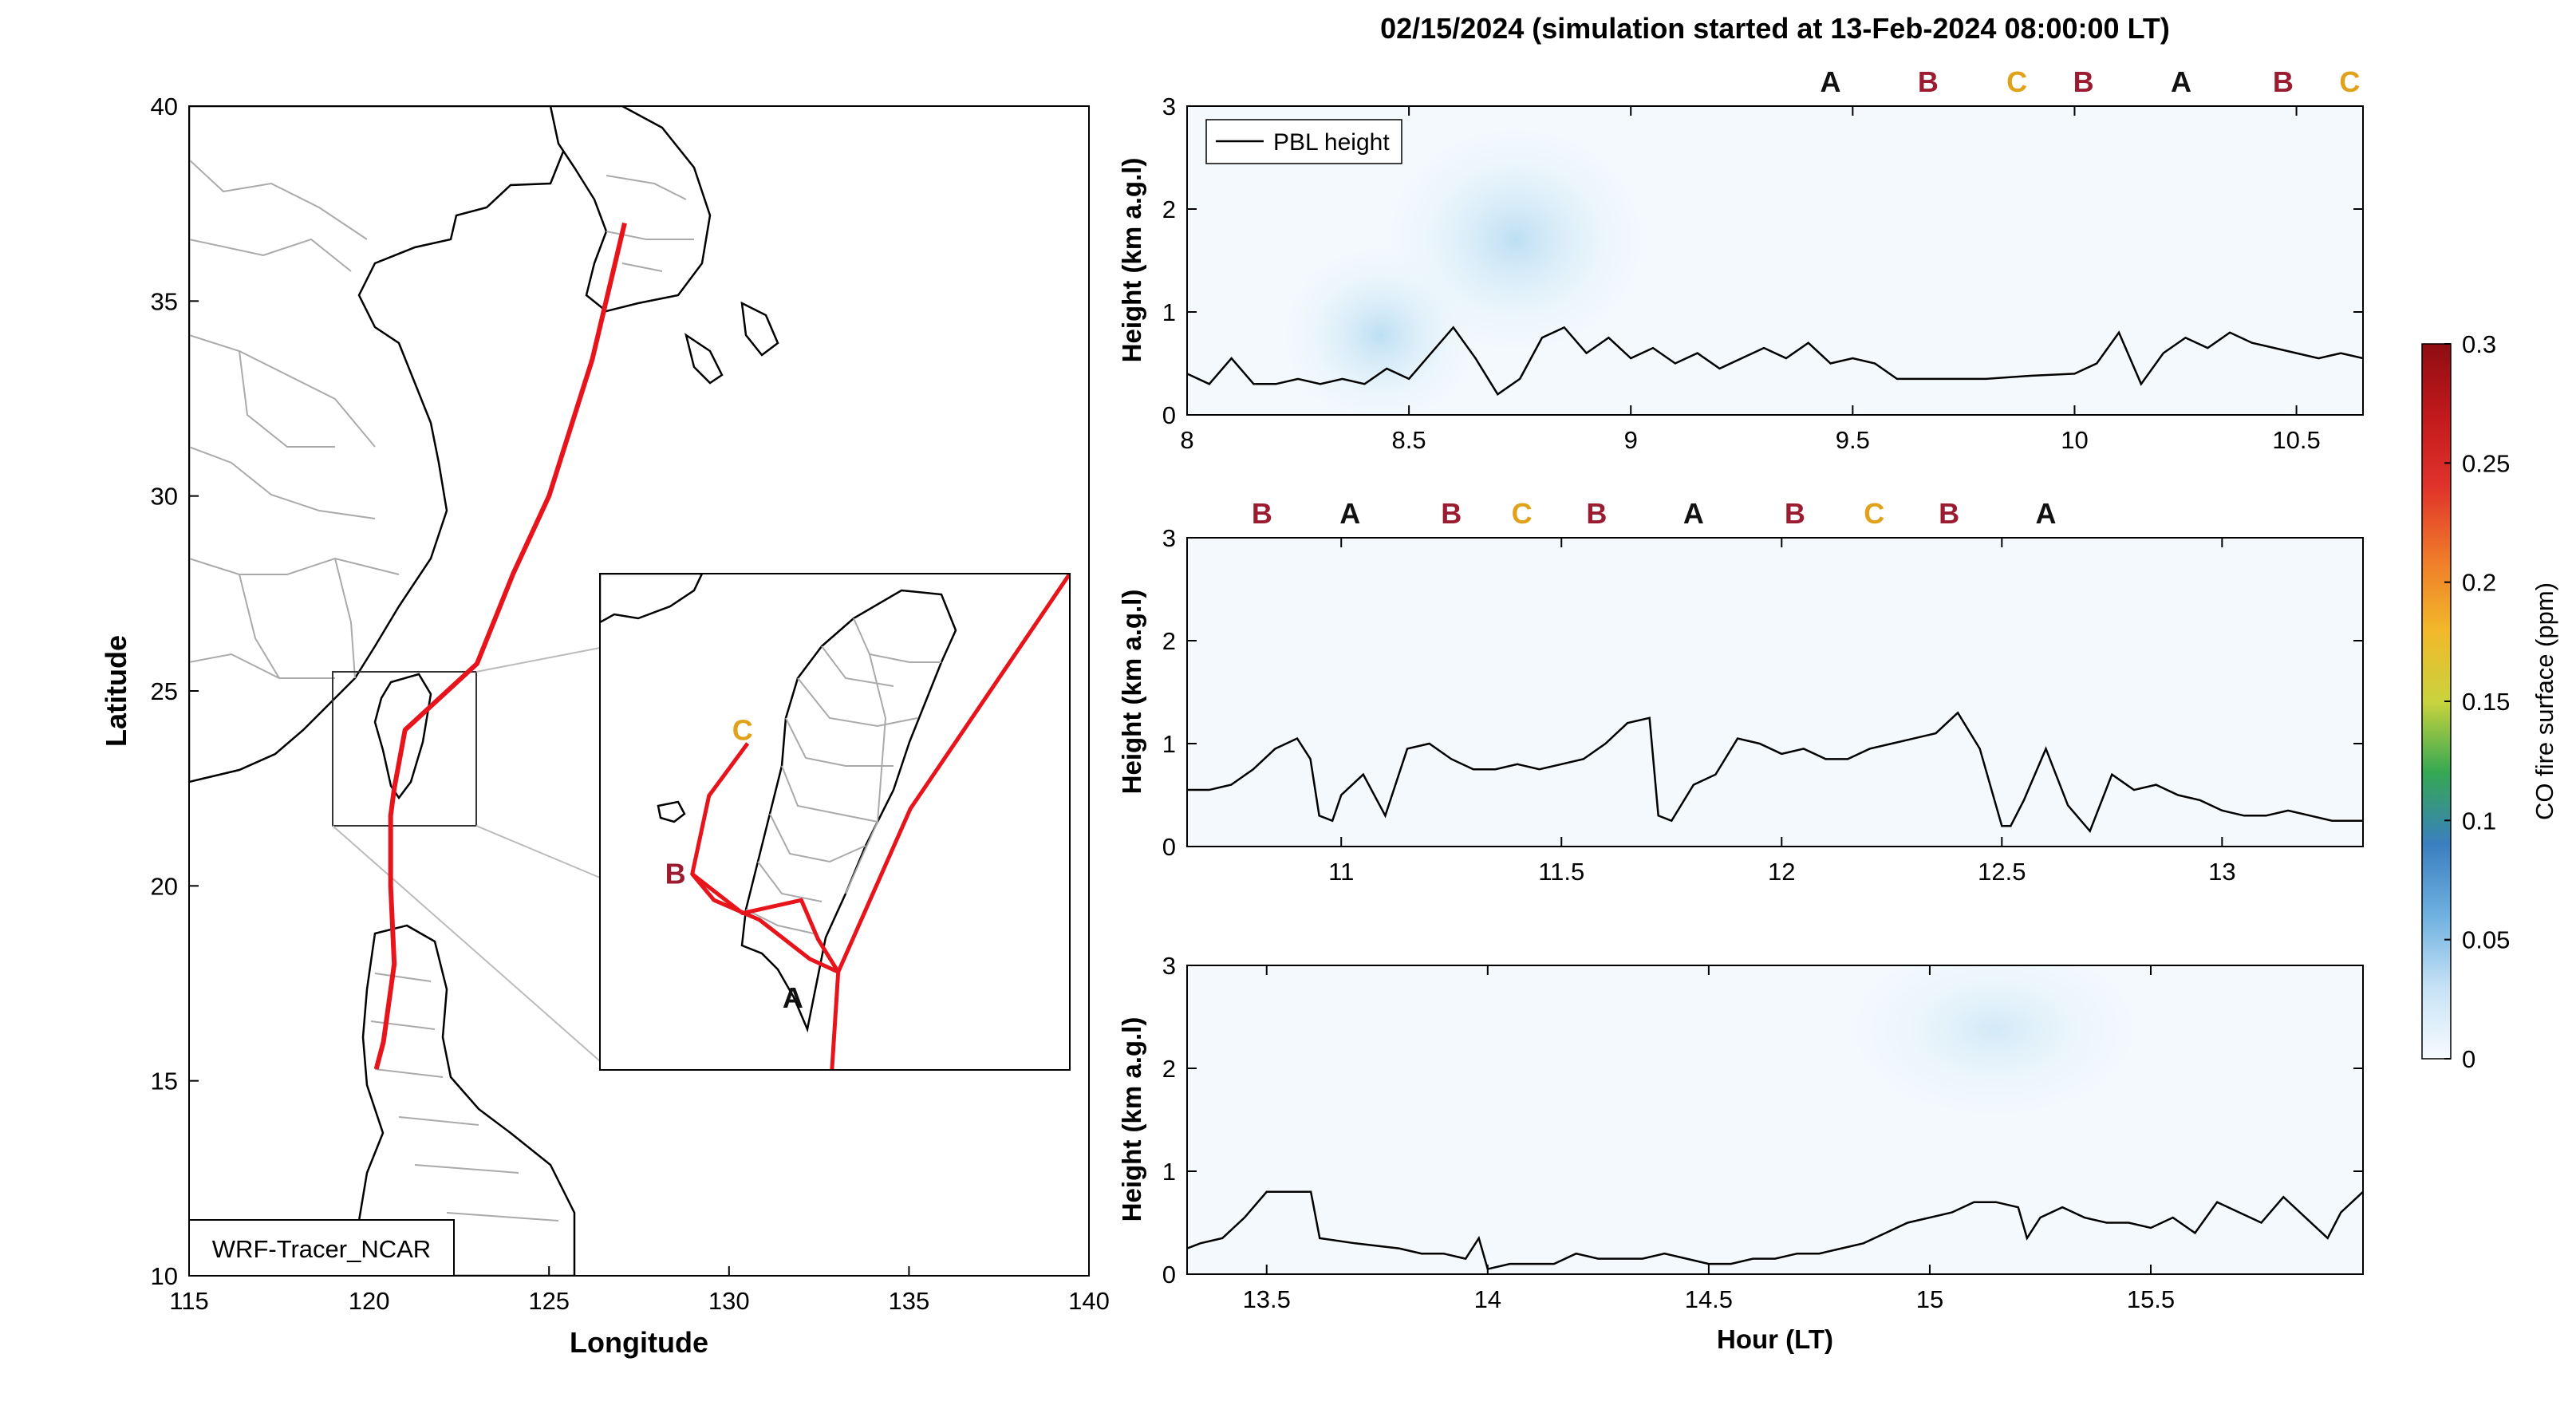  Describe the element at coordinates (1089, 1301) in the screenshot. I see `map-x-tick-label: 140` at that location.